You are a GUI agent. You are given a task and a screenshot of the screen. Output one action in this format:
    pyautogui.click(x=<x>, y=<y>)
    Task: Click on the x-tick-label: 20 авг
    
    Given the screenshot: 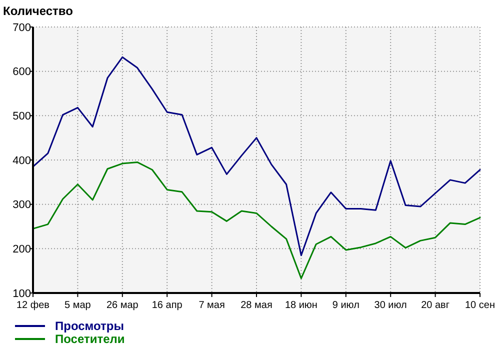 What is the action you would take?
    pyautogui.click(x=435, y=305)
    